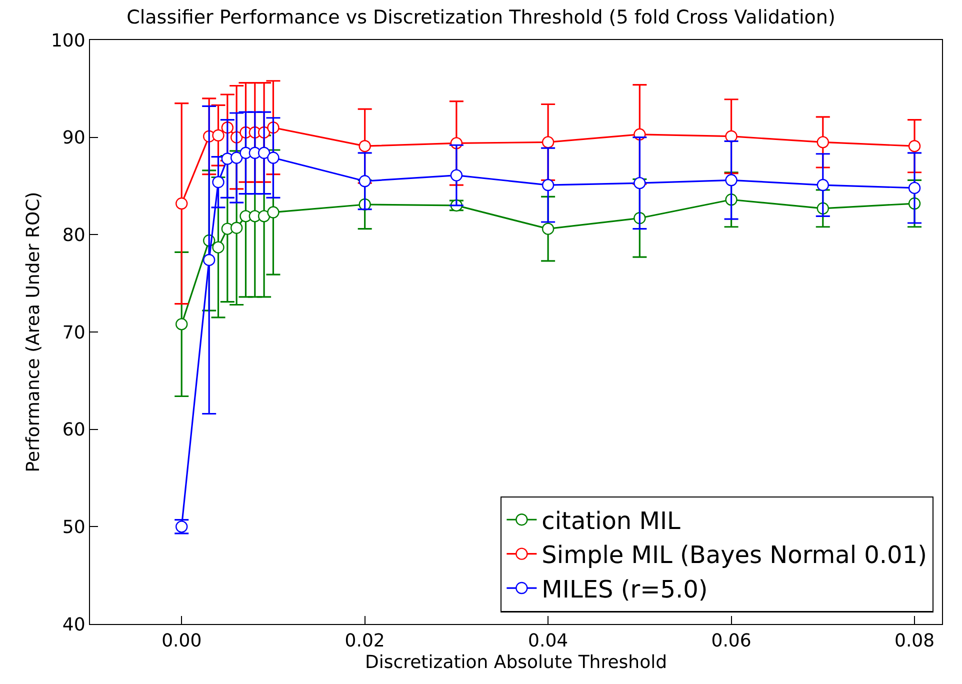 This screenshot has width=962, height=684. Describe the element at coordinates (731, 641) in the screenshot. I see `x-tick-label: 0.06` at that location.